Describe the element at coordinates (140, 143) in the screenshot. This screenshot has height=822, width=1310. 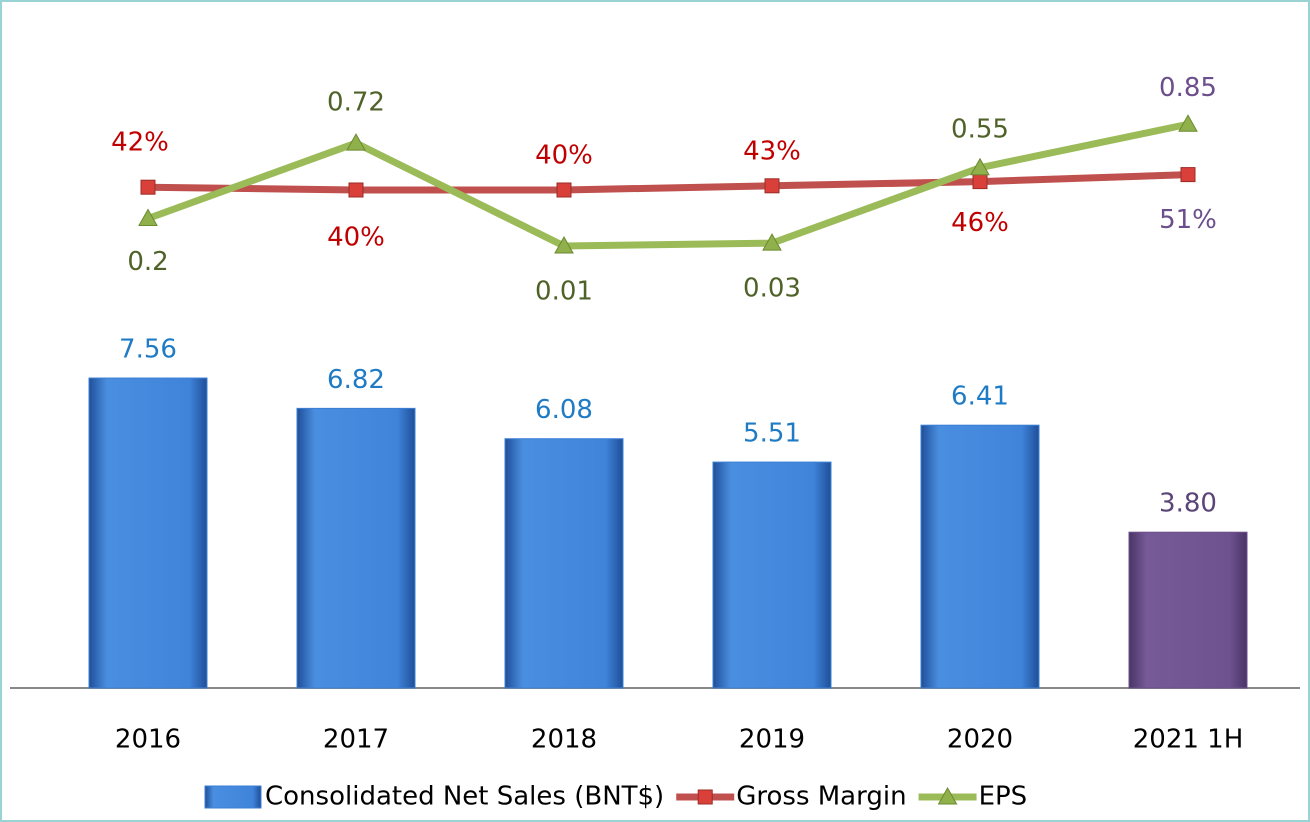
I see `data-label: 42%` at that location.